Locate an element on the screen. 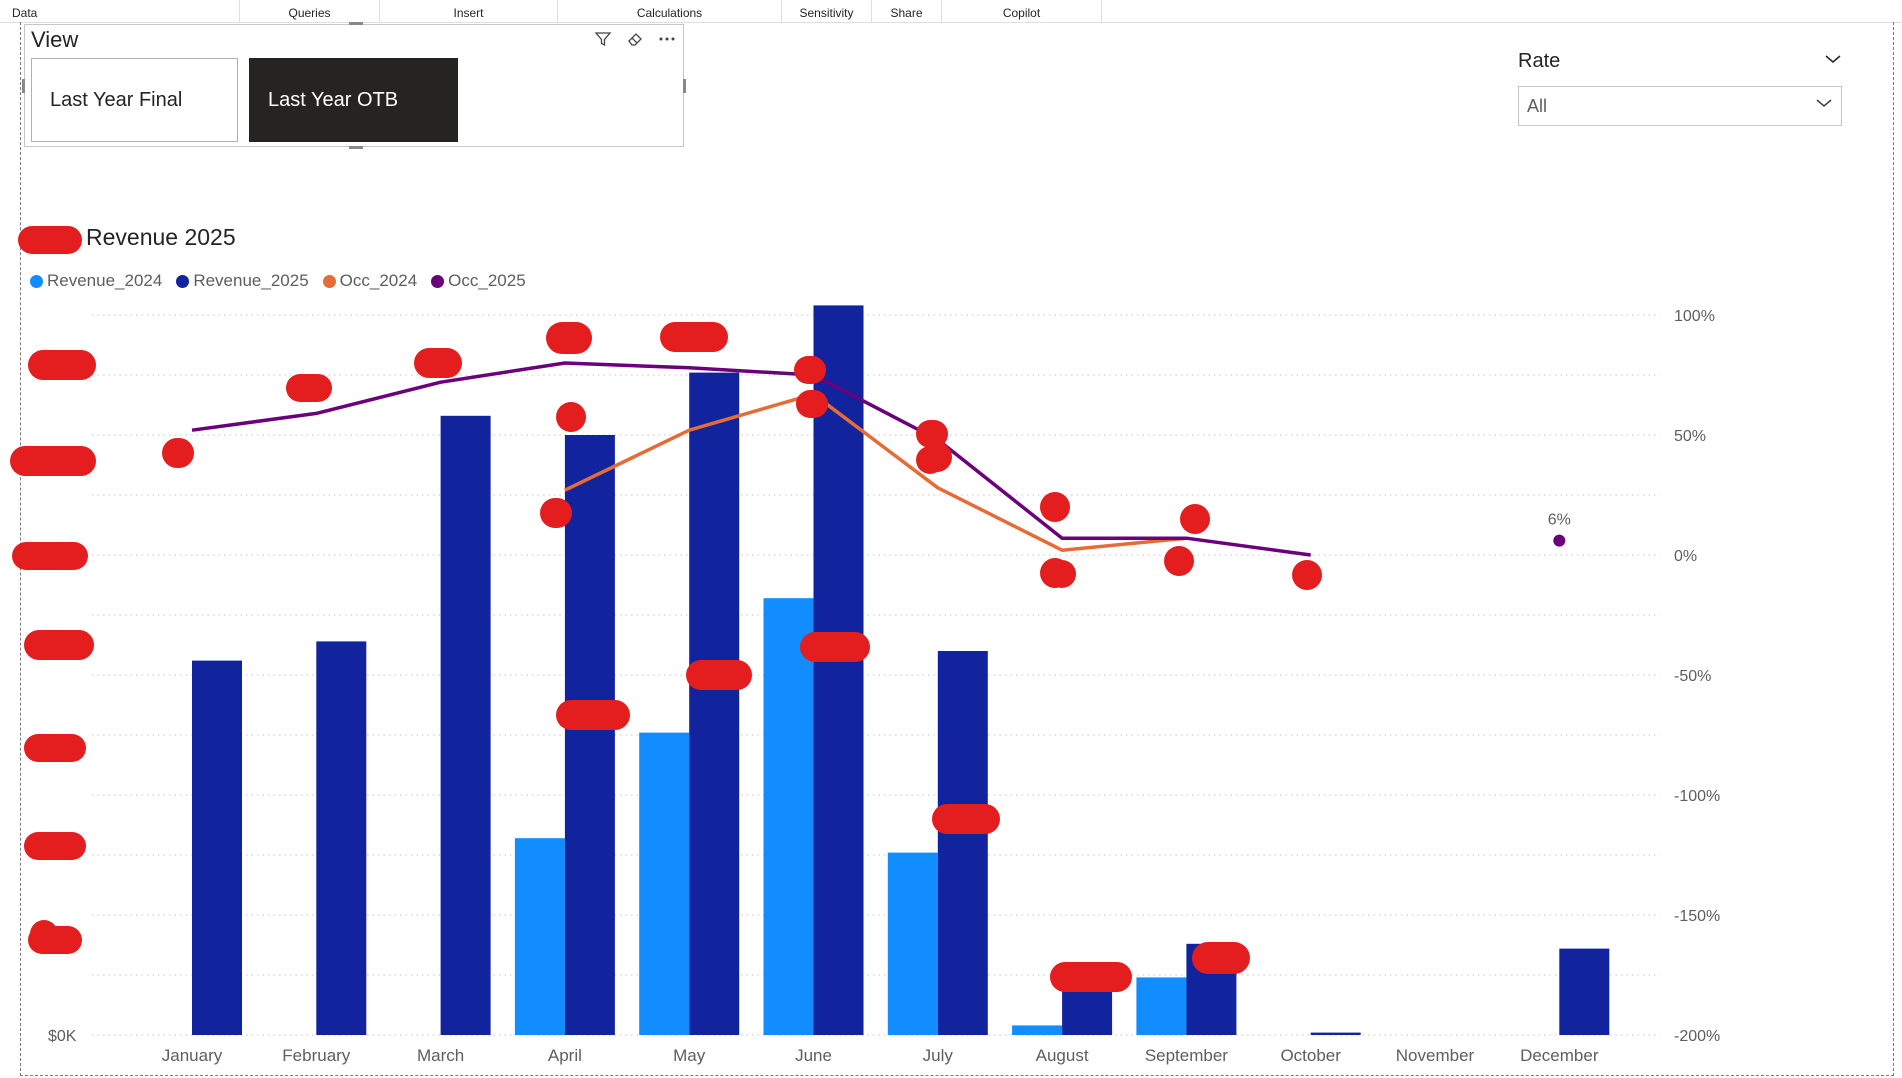 The height and width of the screenshot is (1078, 1902). rate-slicer-title: Rate is located at coordinates (1539, 61).